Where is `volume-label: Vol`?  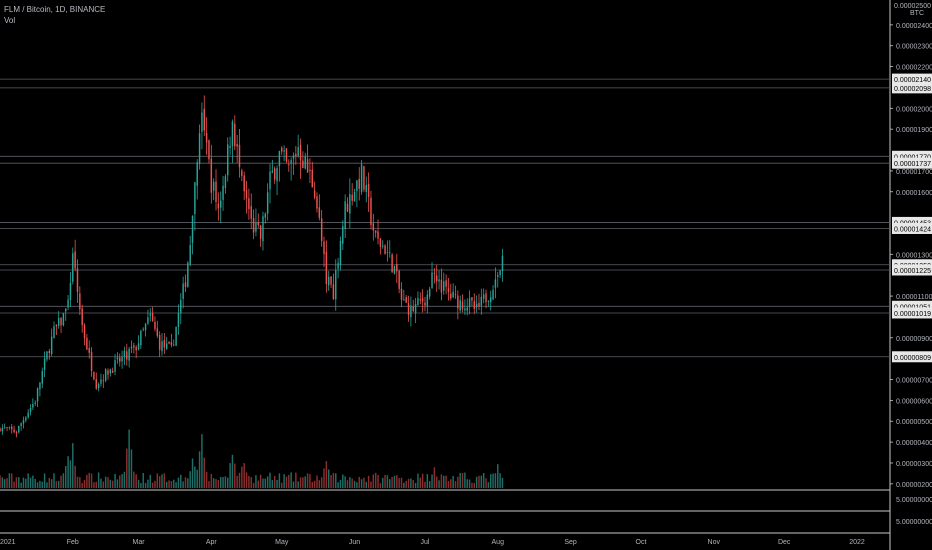
volume-label: Vol is located at coordinates (10, 20).